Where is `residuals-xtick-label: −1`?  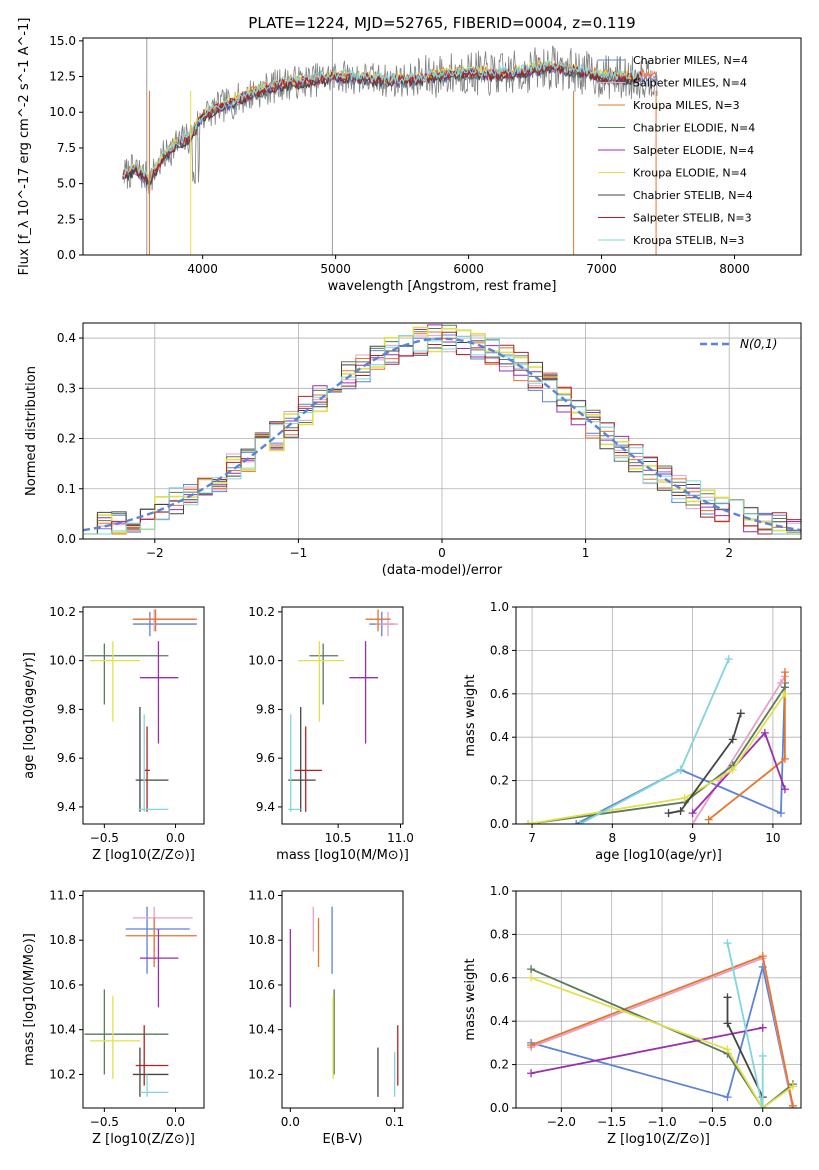 residuals-xtick-label: −1 is located at coordinates (299, 553).